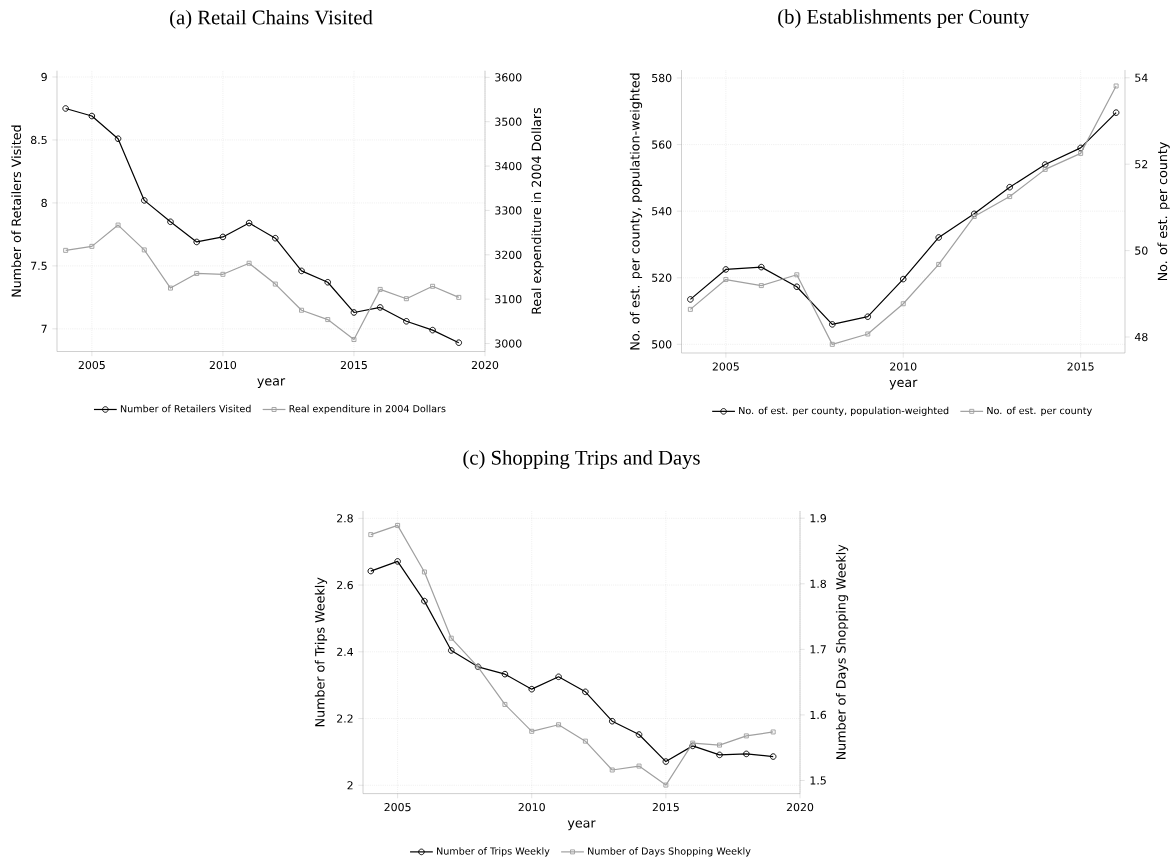  I want to click on y-tick-label: 7, so click(44, 328).